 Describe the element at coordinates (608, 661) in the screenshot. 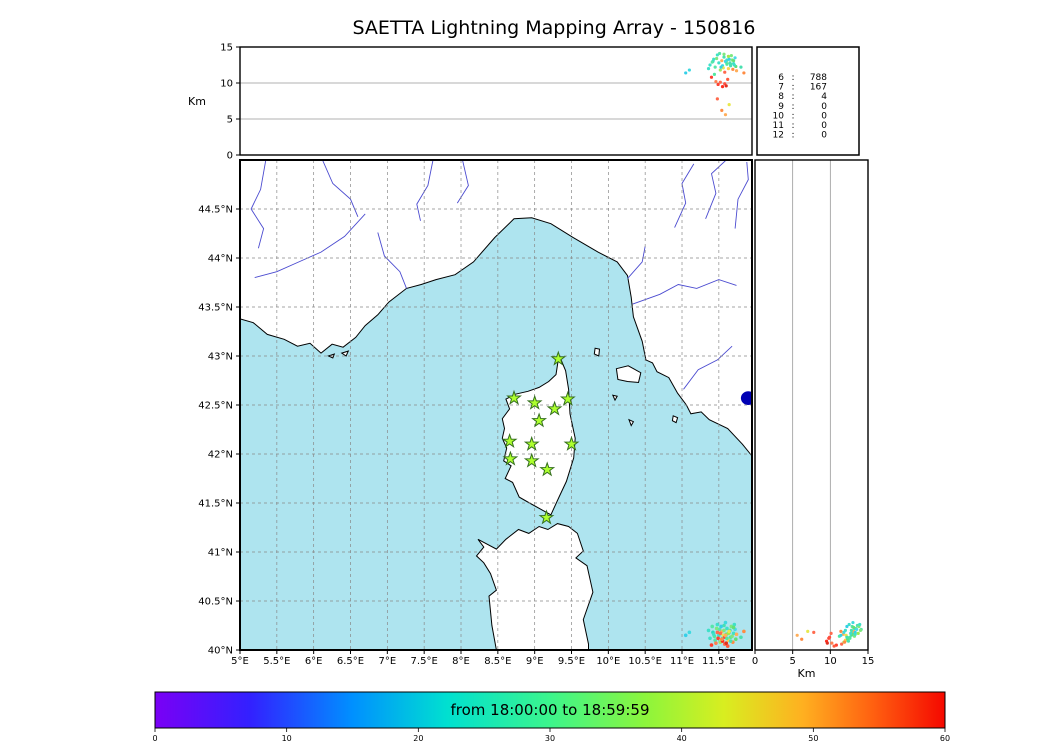

I see `lon-tick-label: 10°E` at that location.